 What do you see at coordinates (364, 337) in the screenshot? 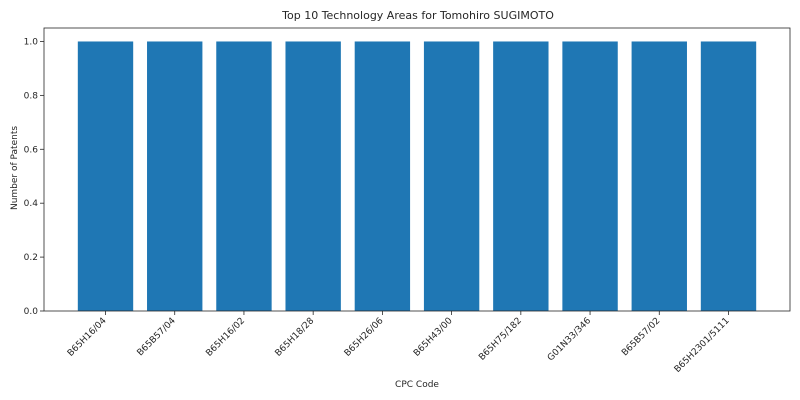
I see `x-tick-label: B65H26/06` at bounding box center [364, 337].